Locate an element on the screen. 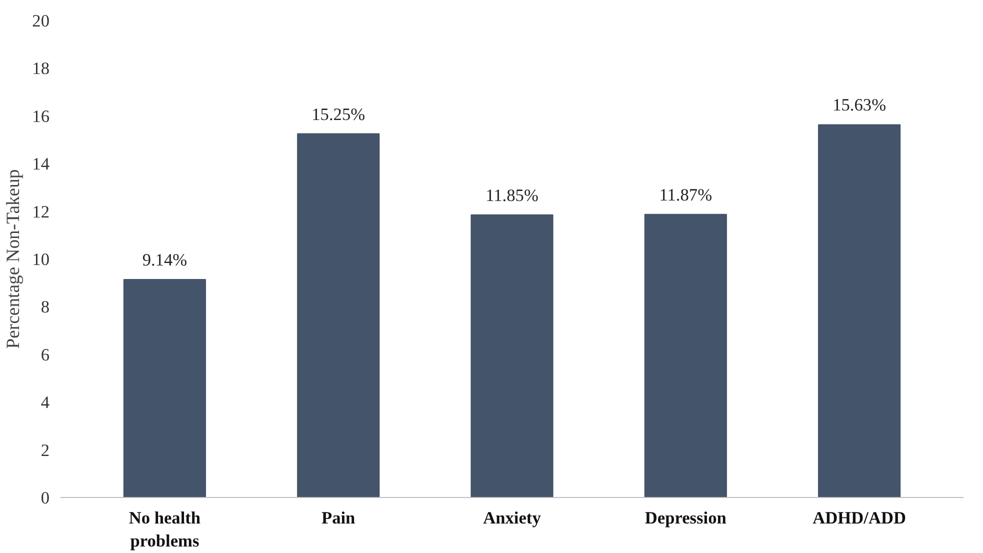 The height and width of the screenshot is (553, 983). x-tick-label: Depression is located at coordinates (685, 518).